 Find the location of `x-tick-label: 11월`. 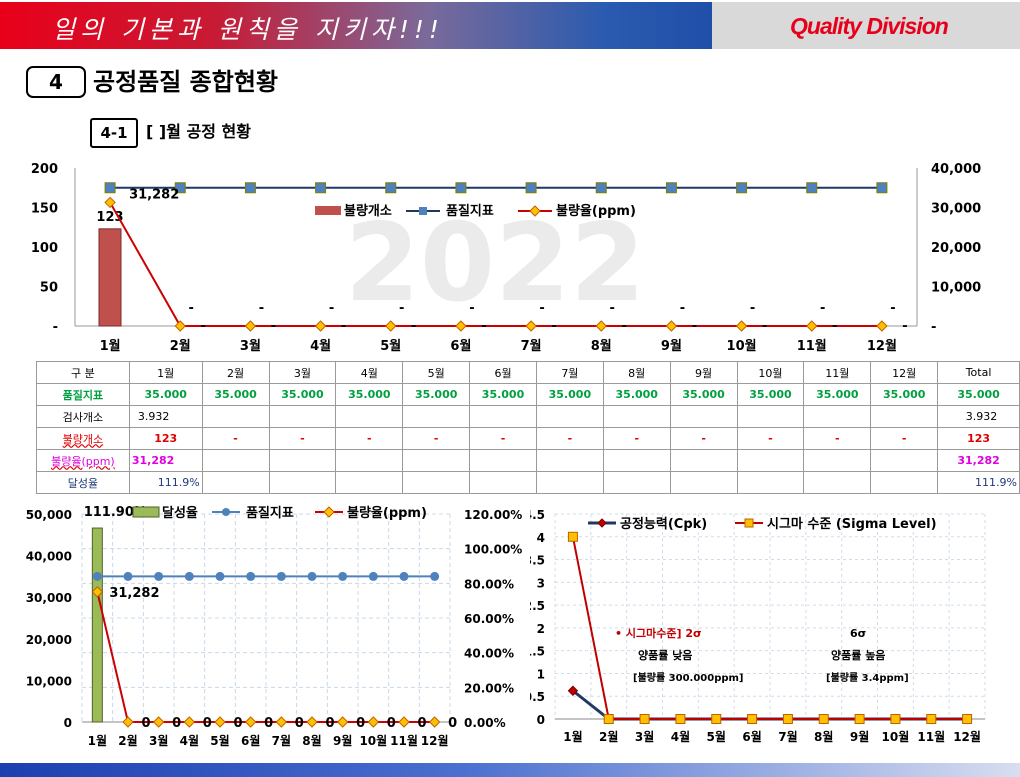

x-tick-label: 11월 is located at coordinates (931, 736).